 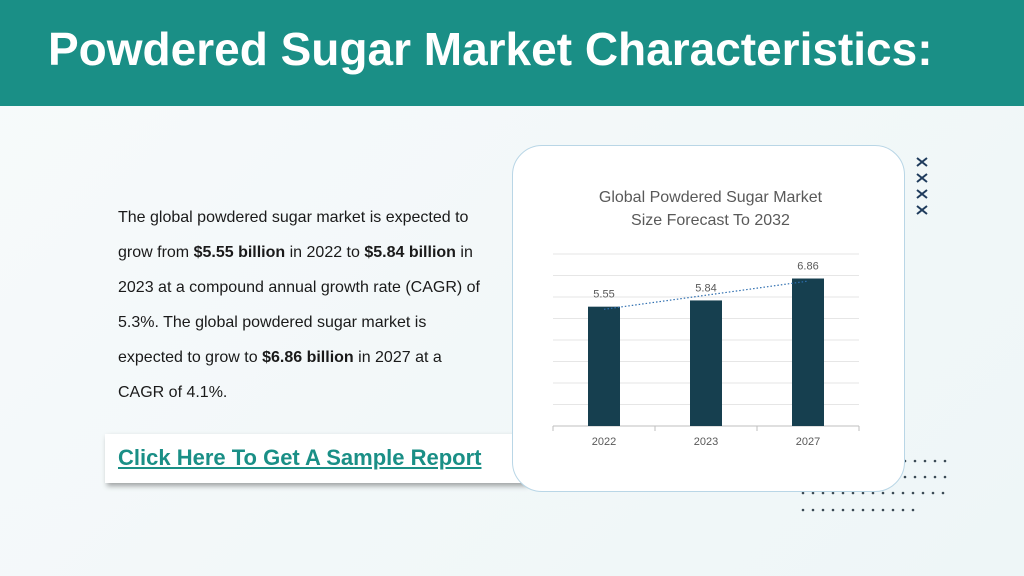 What do you see at coordinates (280, 375) in the screenshot?
I see `text: in 2027 at a CAGR of 4.1%.` at bounding box center [280, 375].